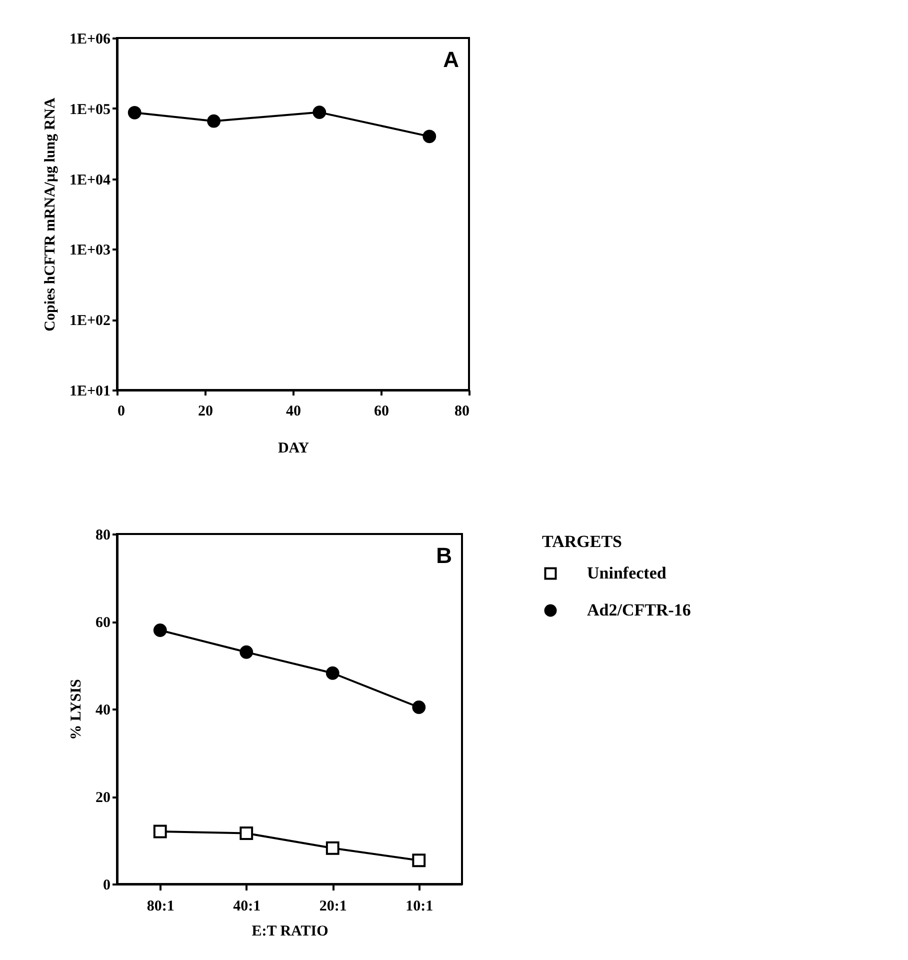 The height and width of the screenshot is (960, 908). What do you see at coordinates (290, 932) in the screenshot?
I see `x-axis-title: E:T RATIO` at bounding box center [290, 932].